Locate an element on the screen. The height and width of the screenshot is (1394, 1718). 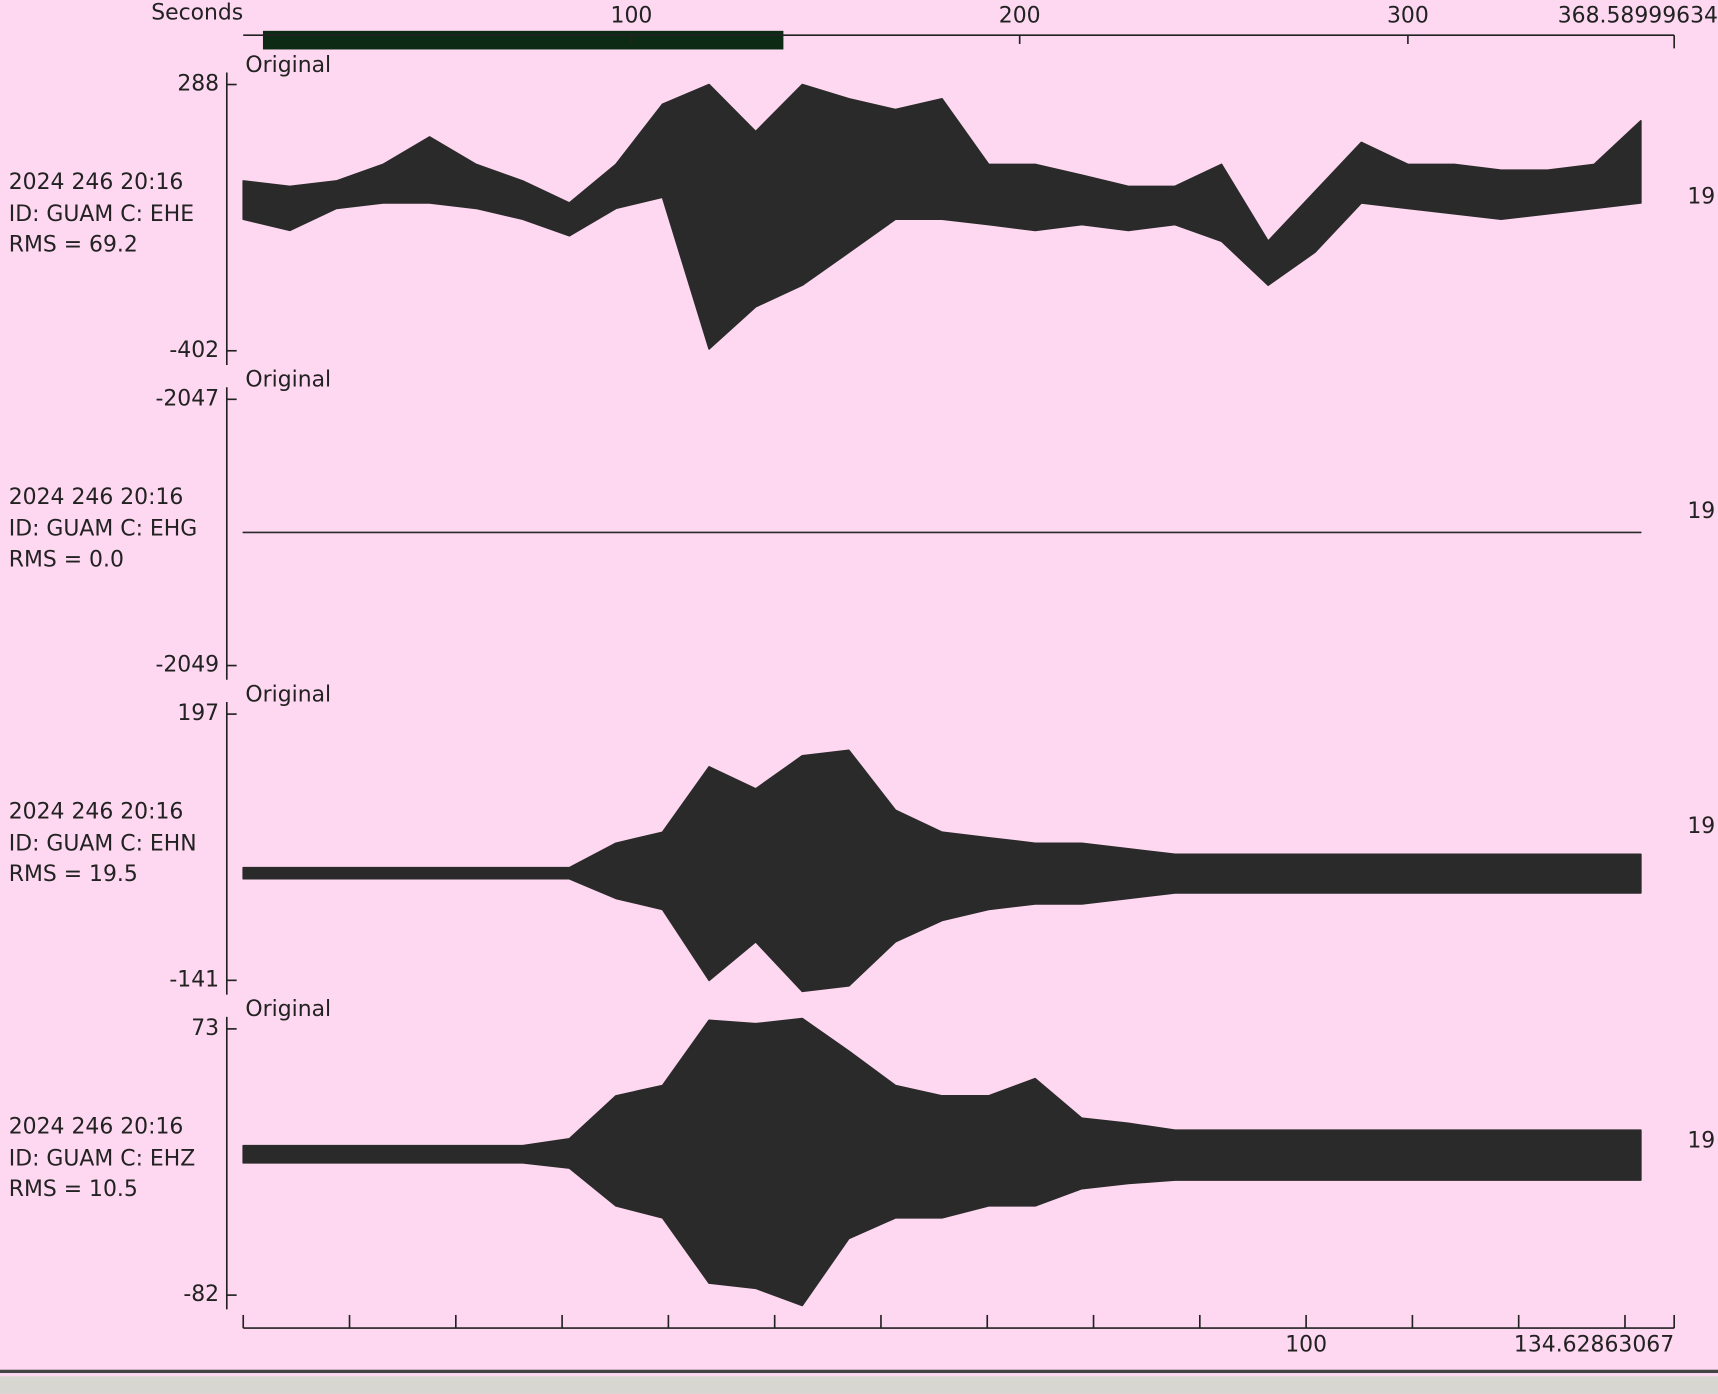
trace-id: ID: GUAM C: EHZ is located at coordinates (102, 1158).